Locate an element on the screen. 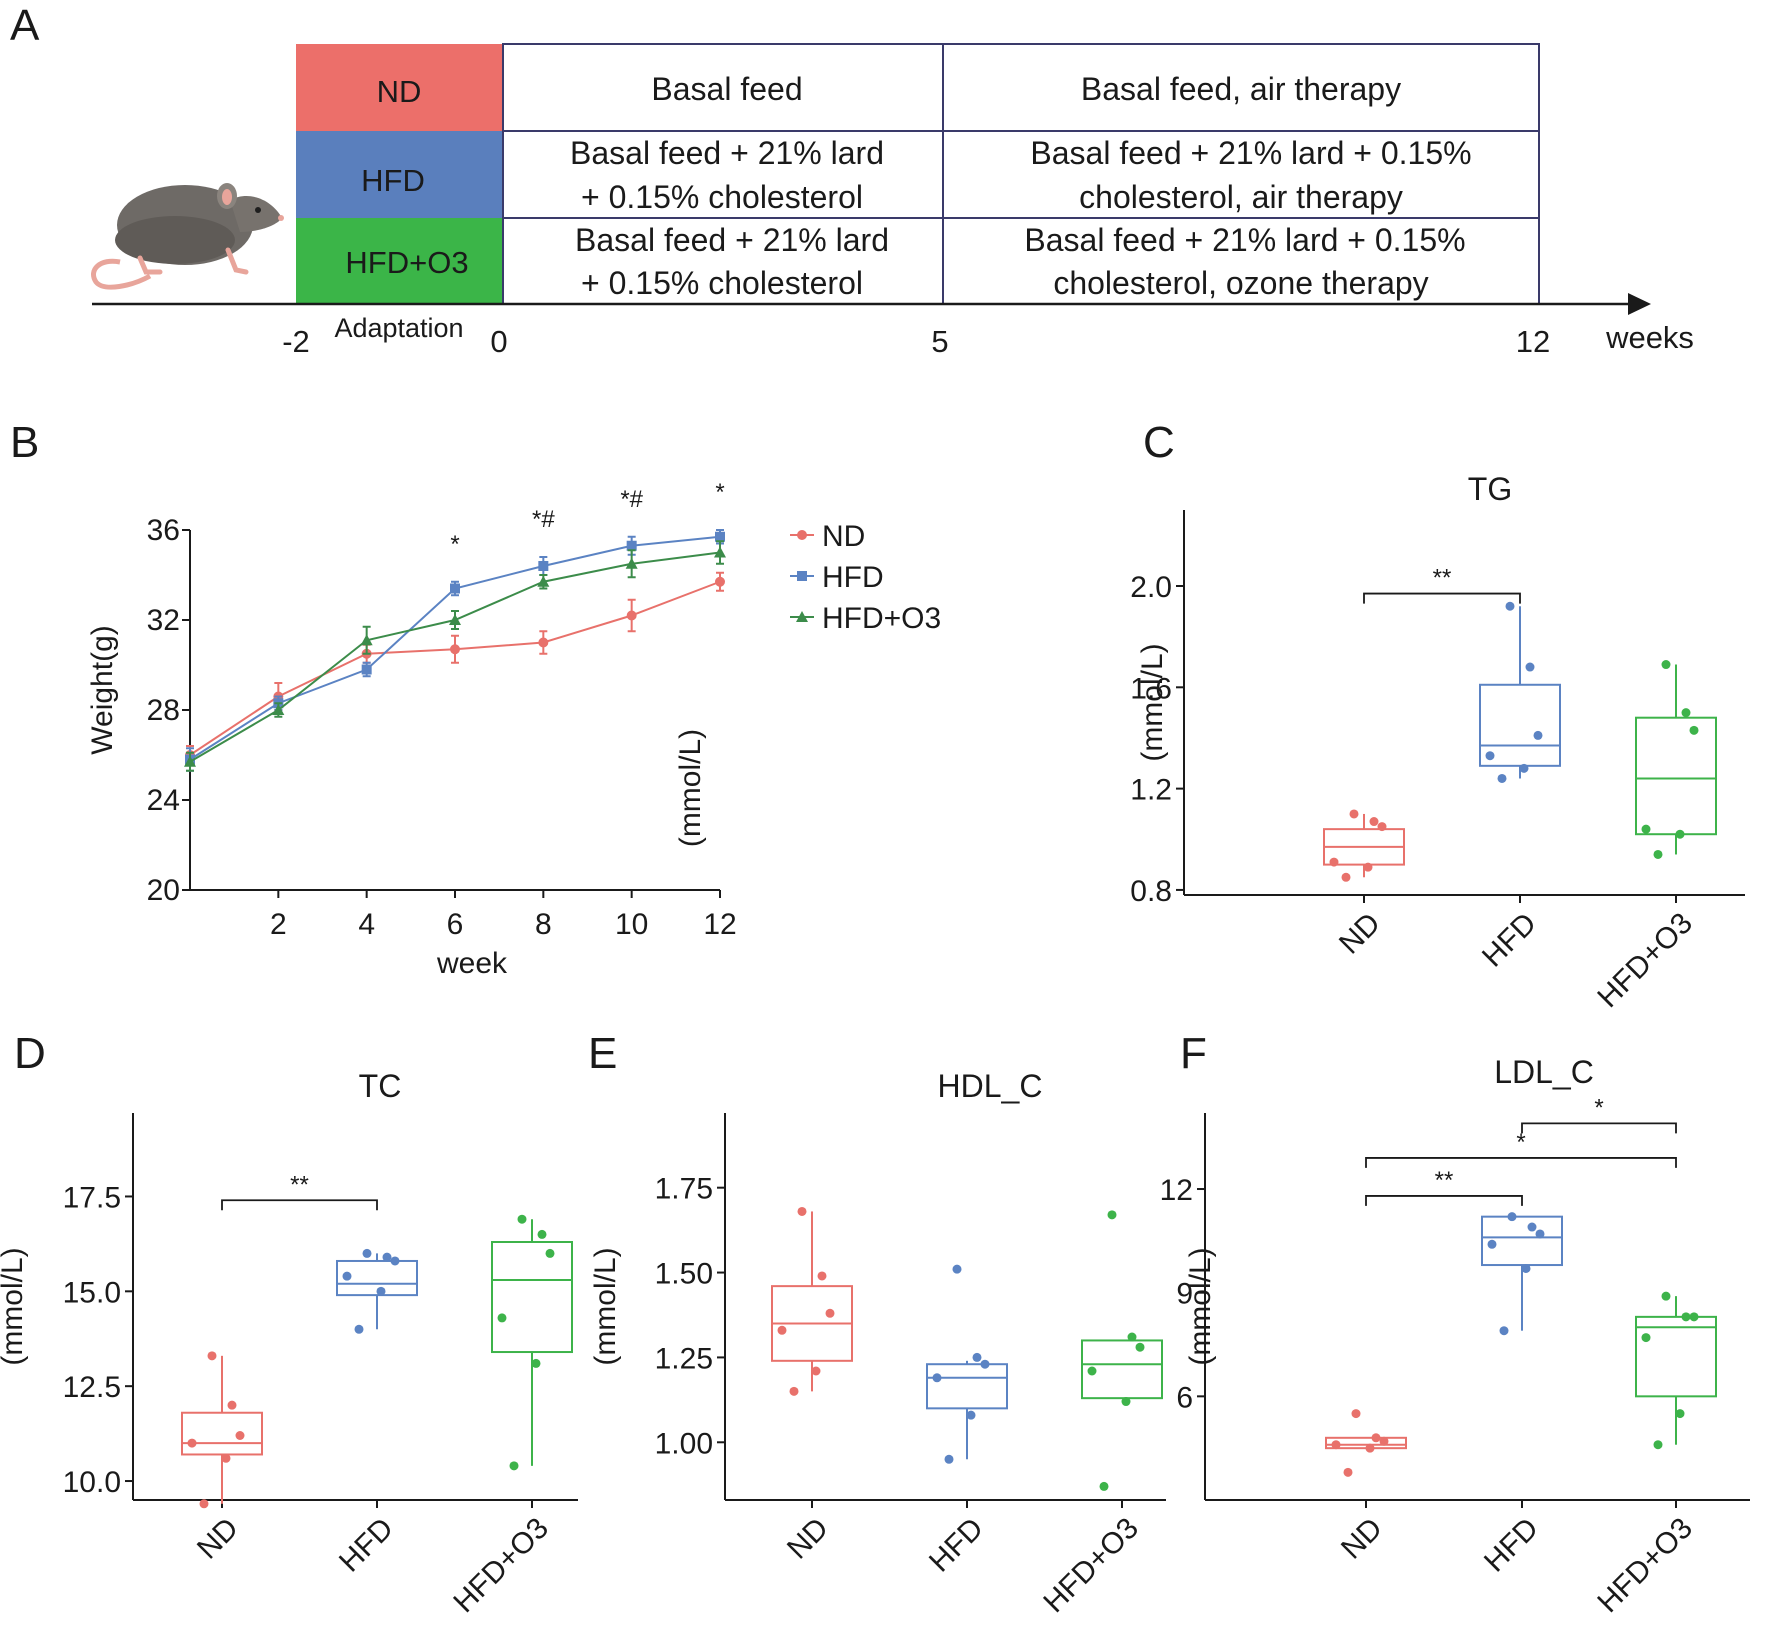 This screenshot has width=1772, height=1631. cell-hfdo3-phase1-line2: + 0.15% cholesterol is located at coordinates (722, 283).